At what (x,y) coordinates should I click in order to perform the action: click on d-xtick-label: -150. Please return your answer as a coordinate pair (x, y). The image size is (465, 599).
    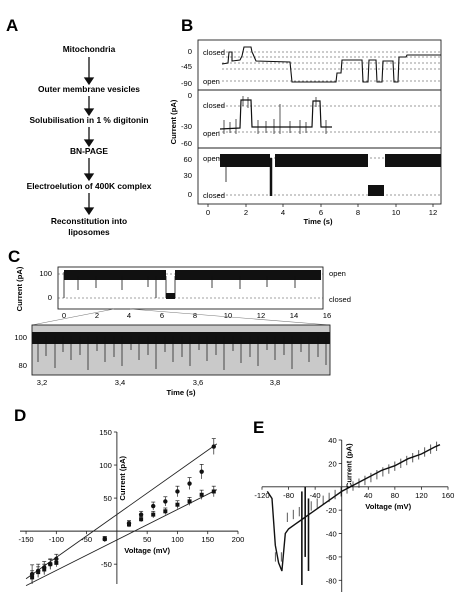
    Looking at the image, I should click on (25, 539).